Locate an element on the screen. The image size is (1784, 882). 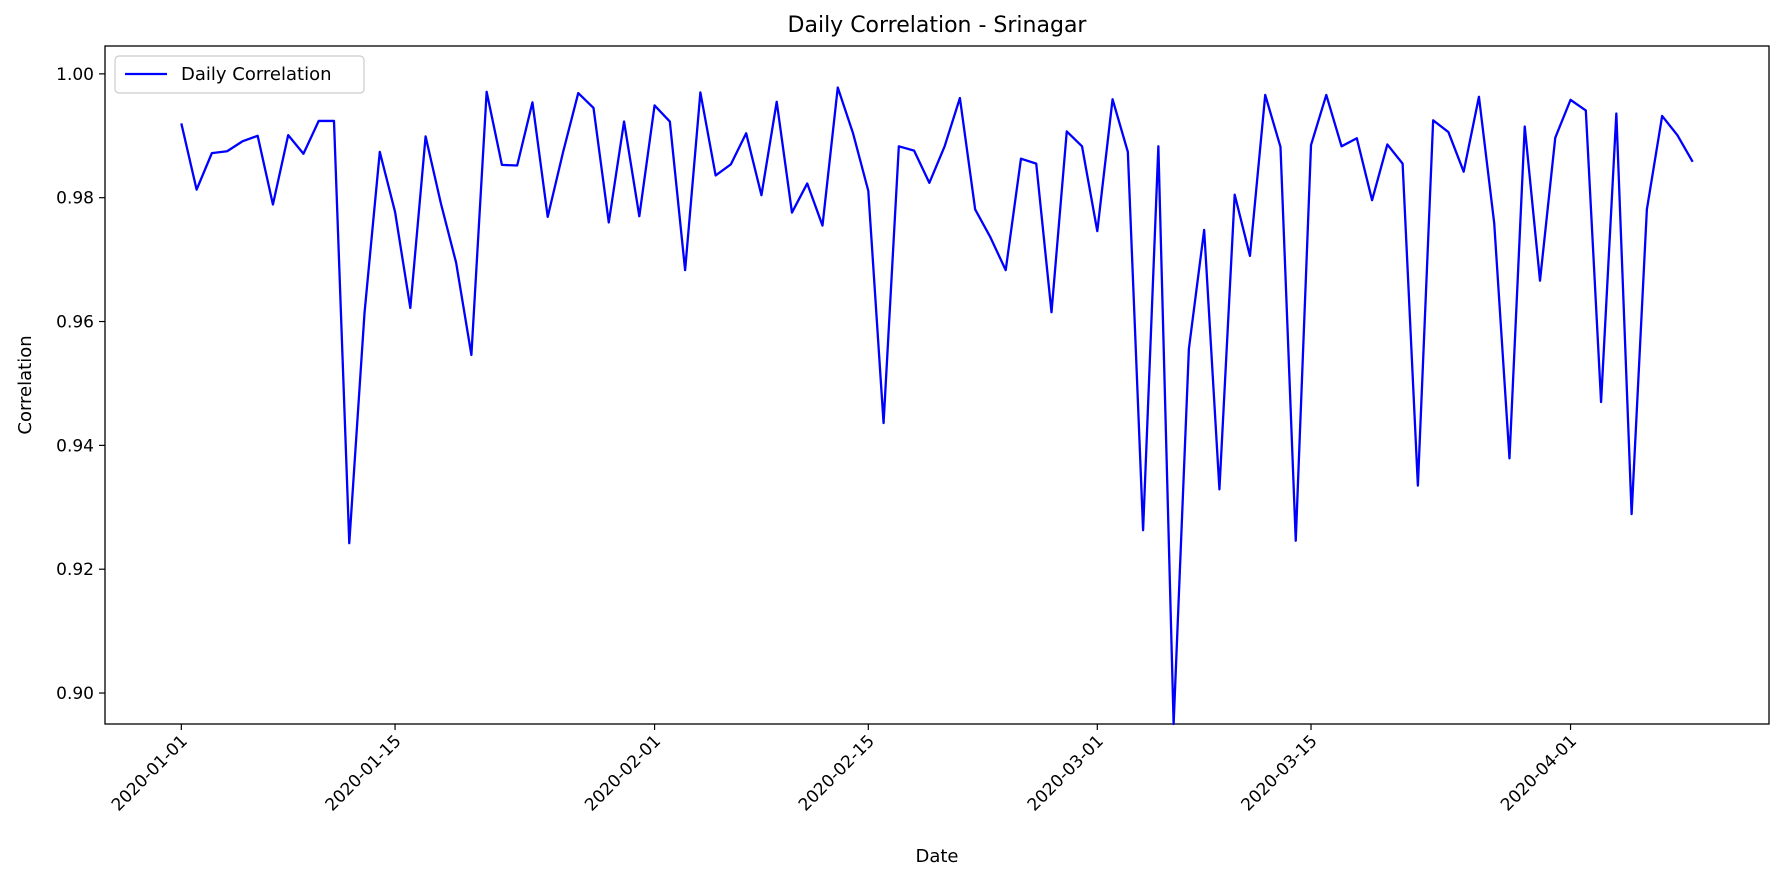
legend: Daily Correlation is located at coordinates (239, 74).